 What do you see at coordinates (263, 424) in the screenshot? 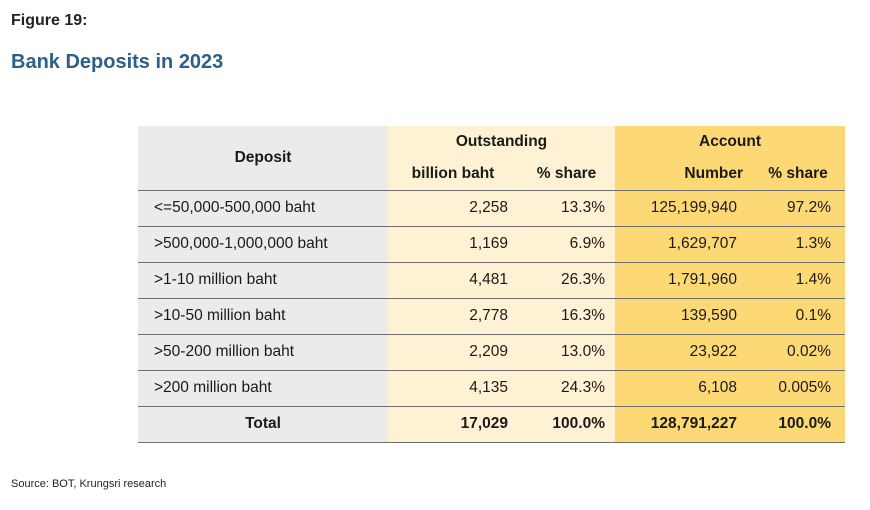
I see `total-label: Total` at bounding box center [263, 424].